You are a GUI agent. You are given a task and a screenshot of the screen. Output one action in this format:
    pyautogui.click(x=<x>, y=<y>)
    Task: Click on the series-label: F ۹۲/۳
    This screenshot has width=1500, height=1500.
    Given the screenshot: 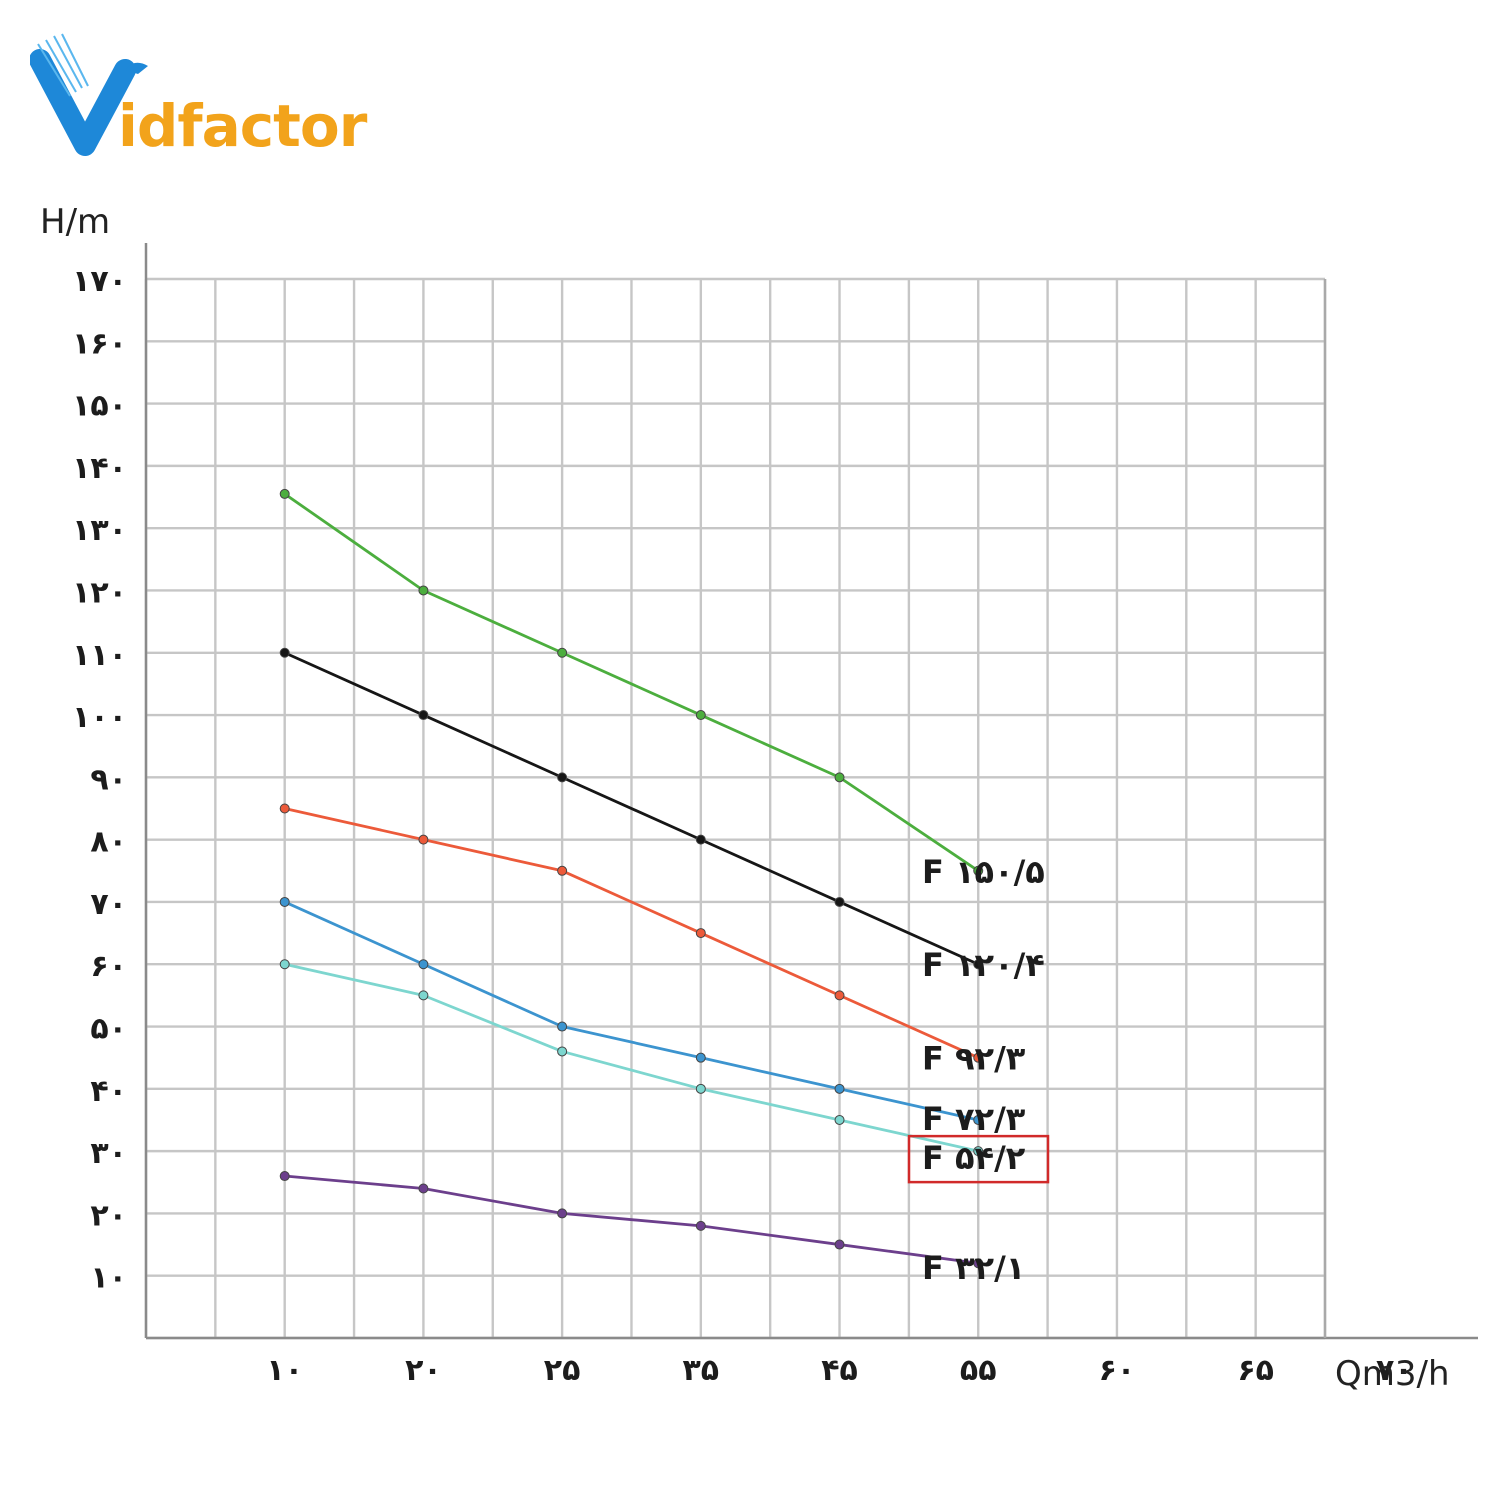 What is the action you would take?
    pyautogui.click(x=974, y=1059)
    